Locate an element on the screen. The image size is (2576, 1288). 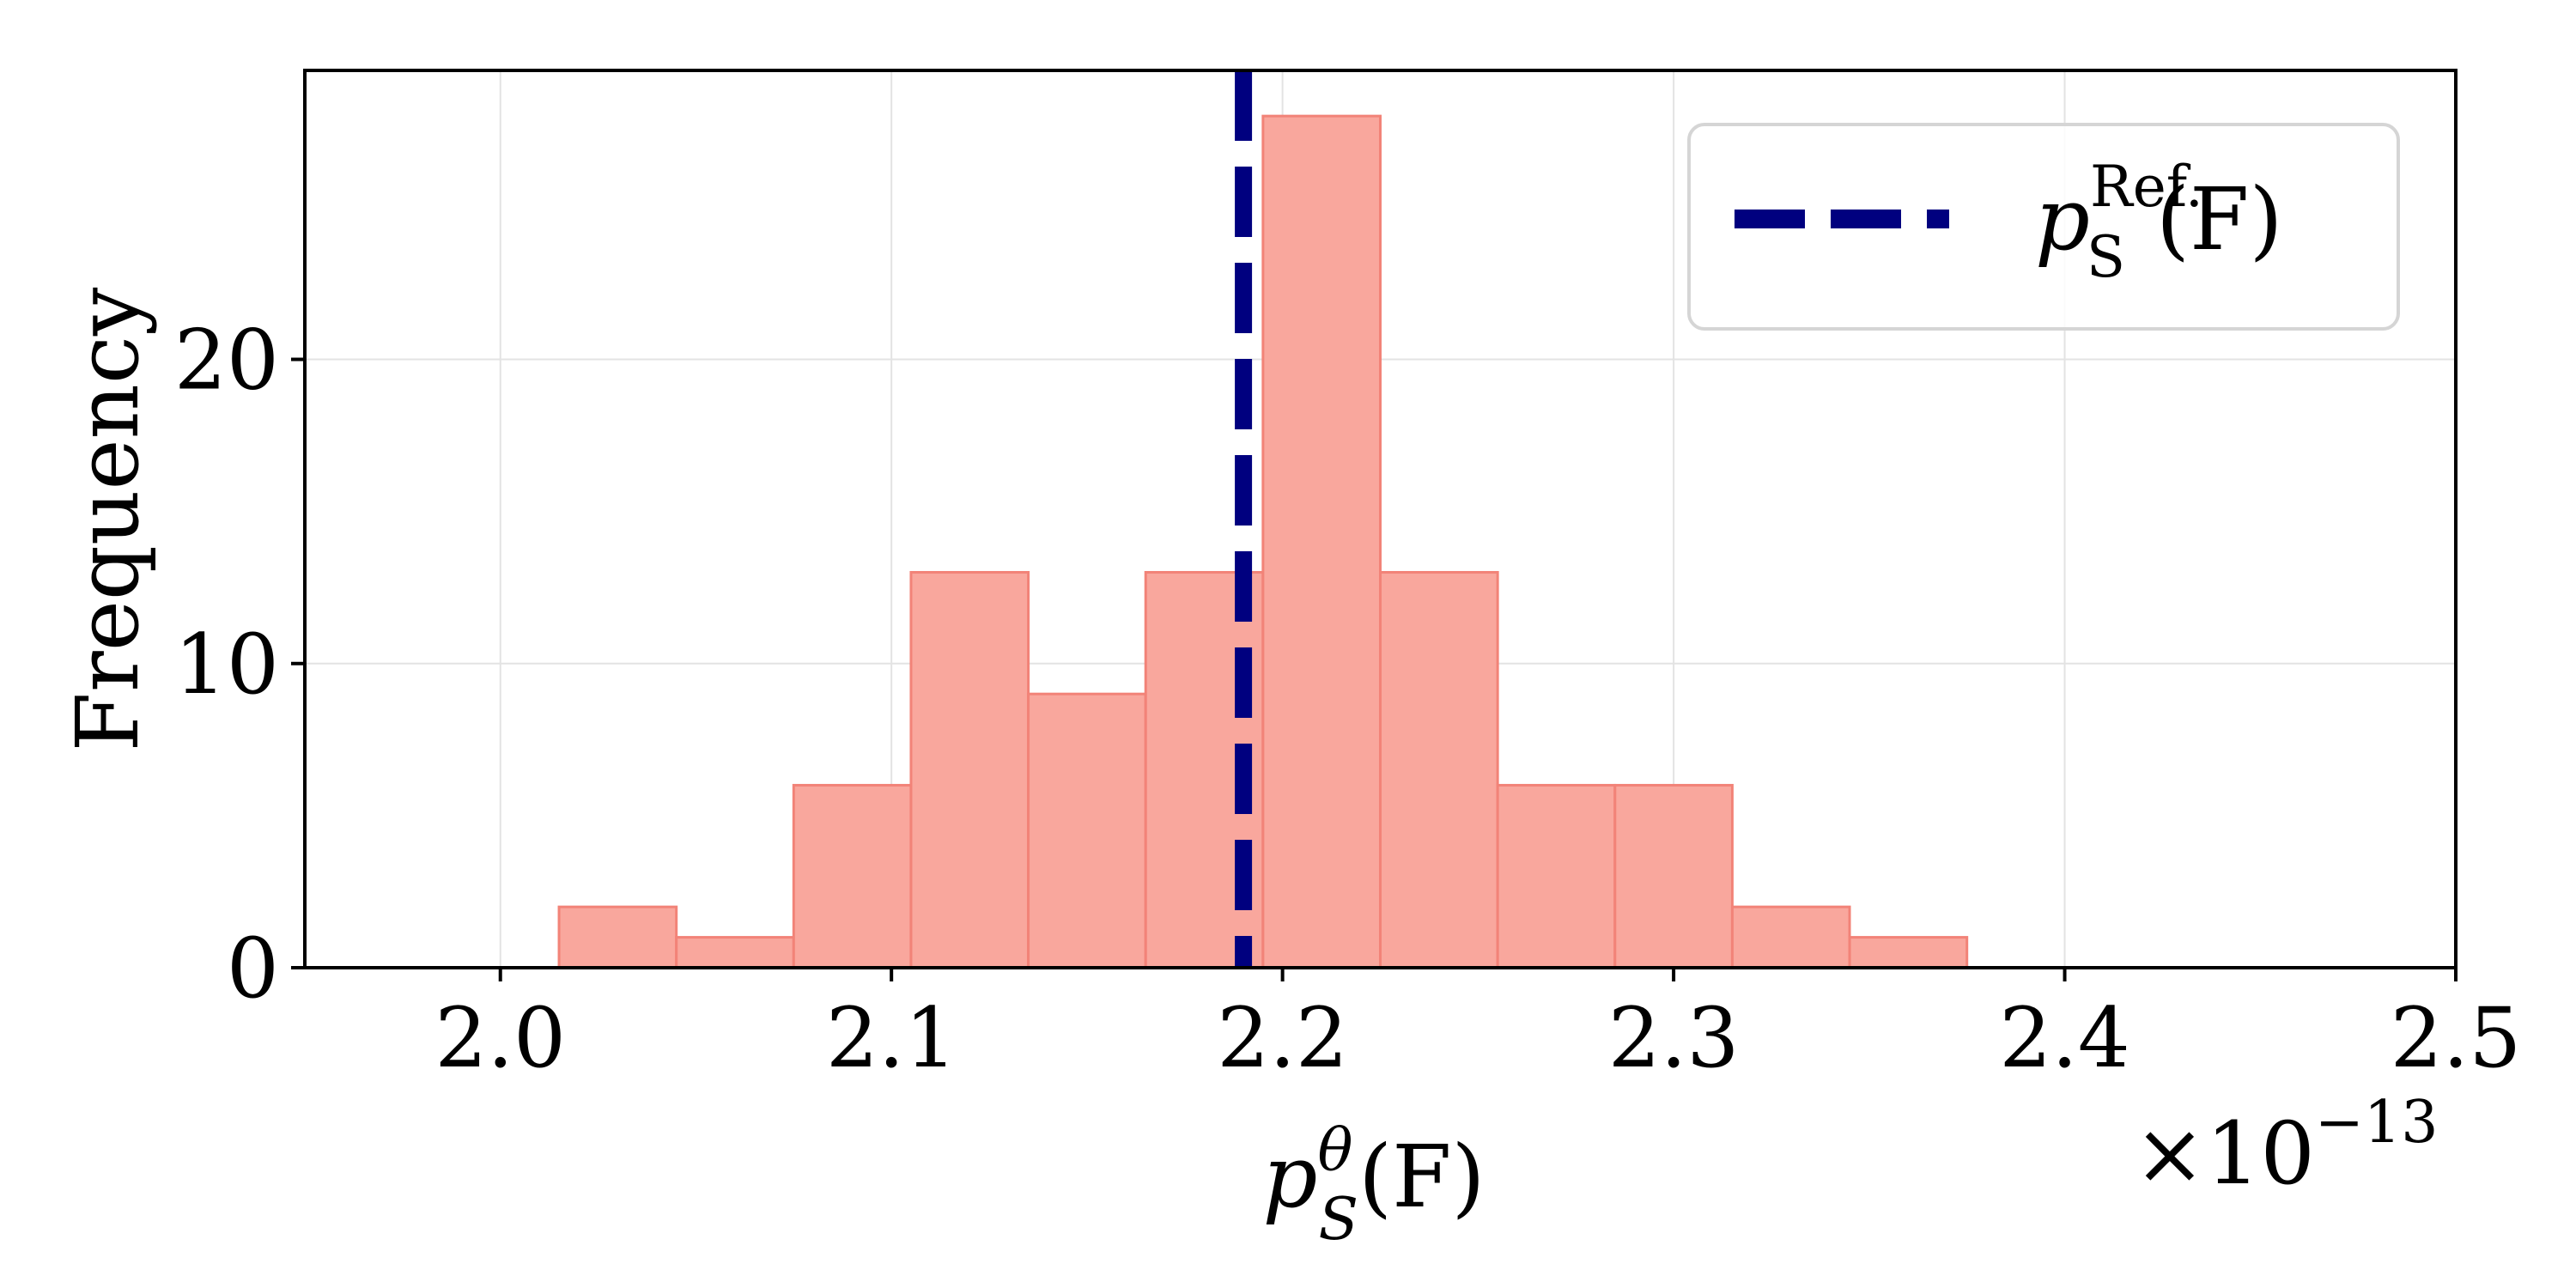
legend-box is located at coordinates (2043, 227).